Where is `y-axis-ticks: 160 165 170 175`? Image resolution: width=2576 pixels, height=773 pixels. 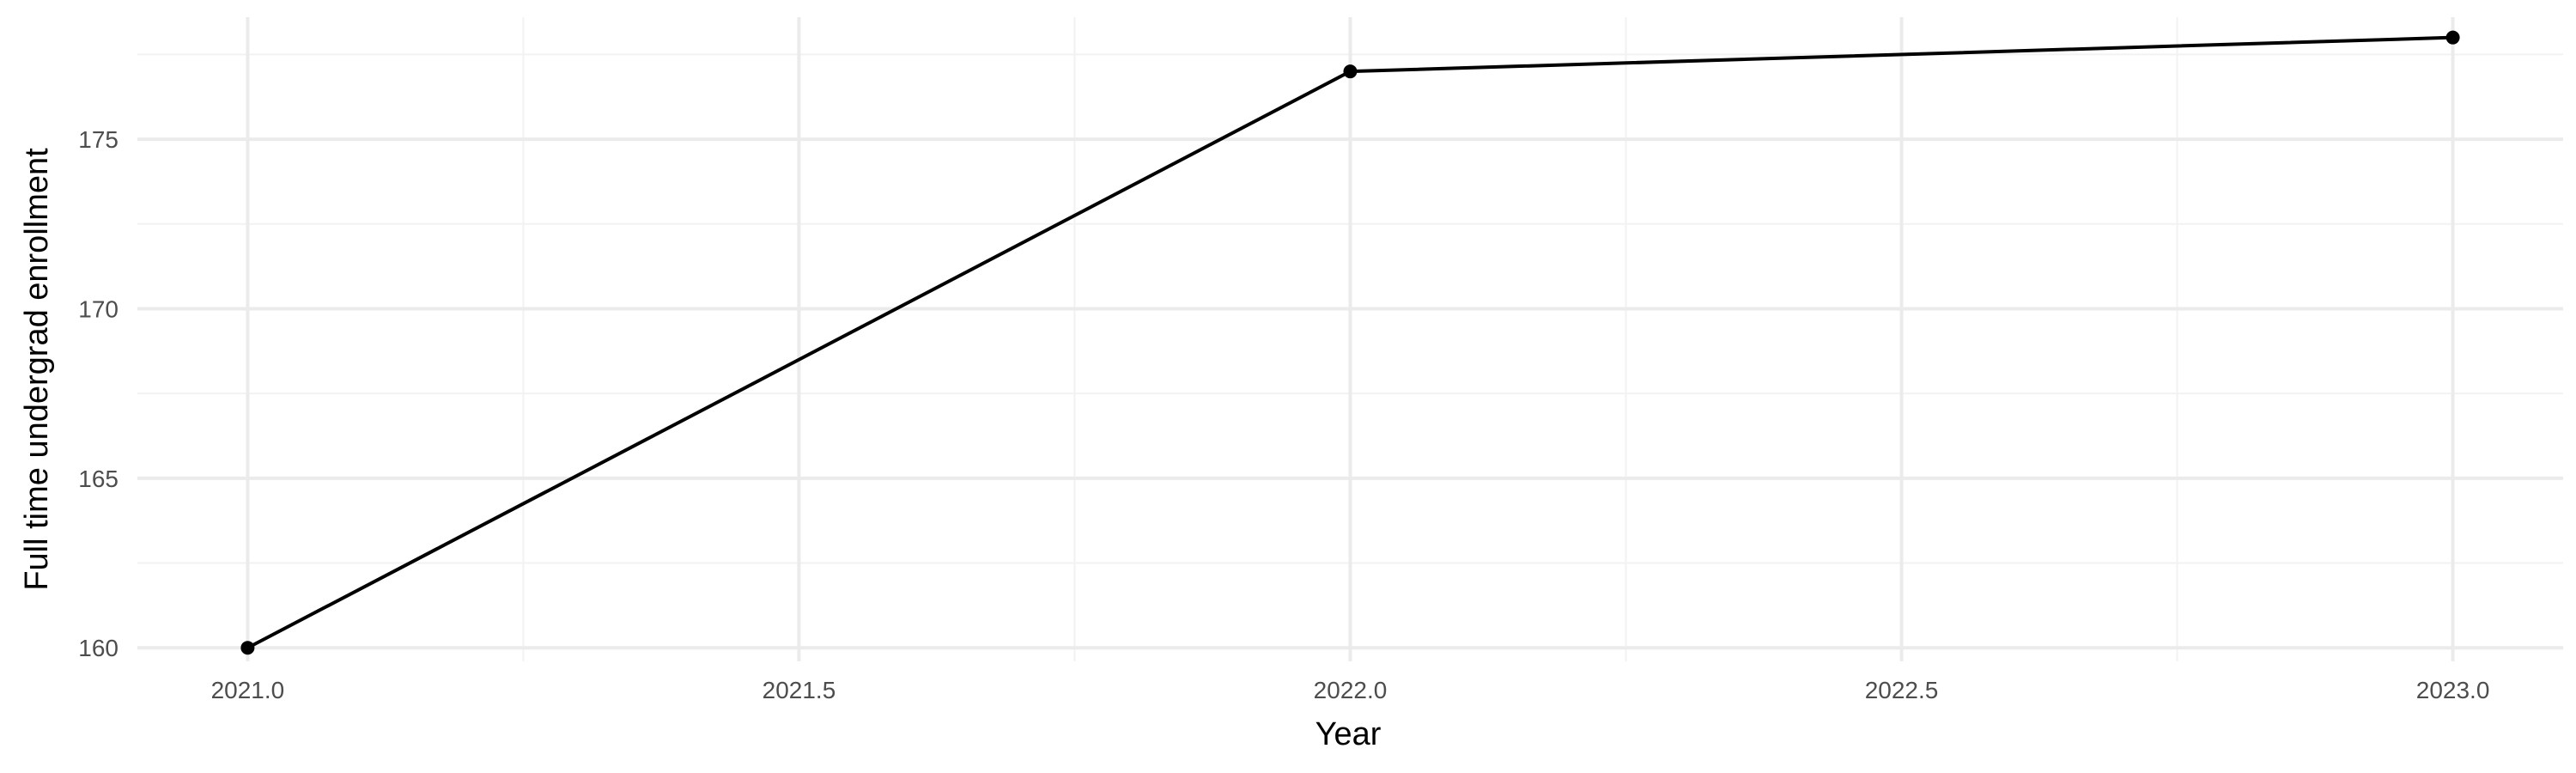
y-axis-ticks: 160 165 170 175 is located at coordinates (98, 393).